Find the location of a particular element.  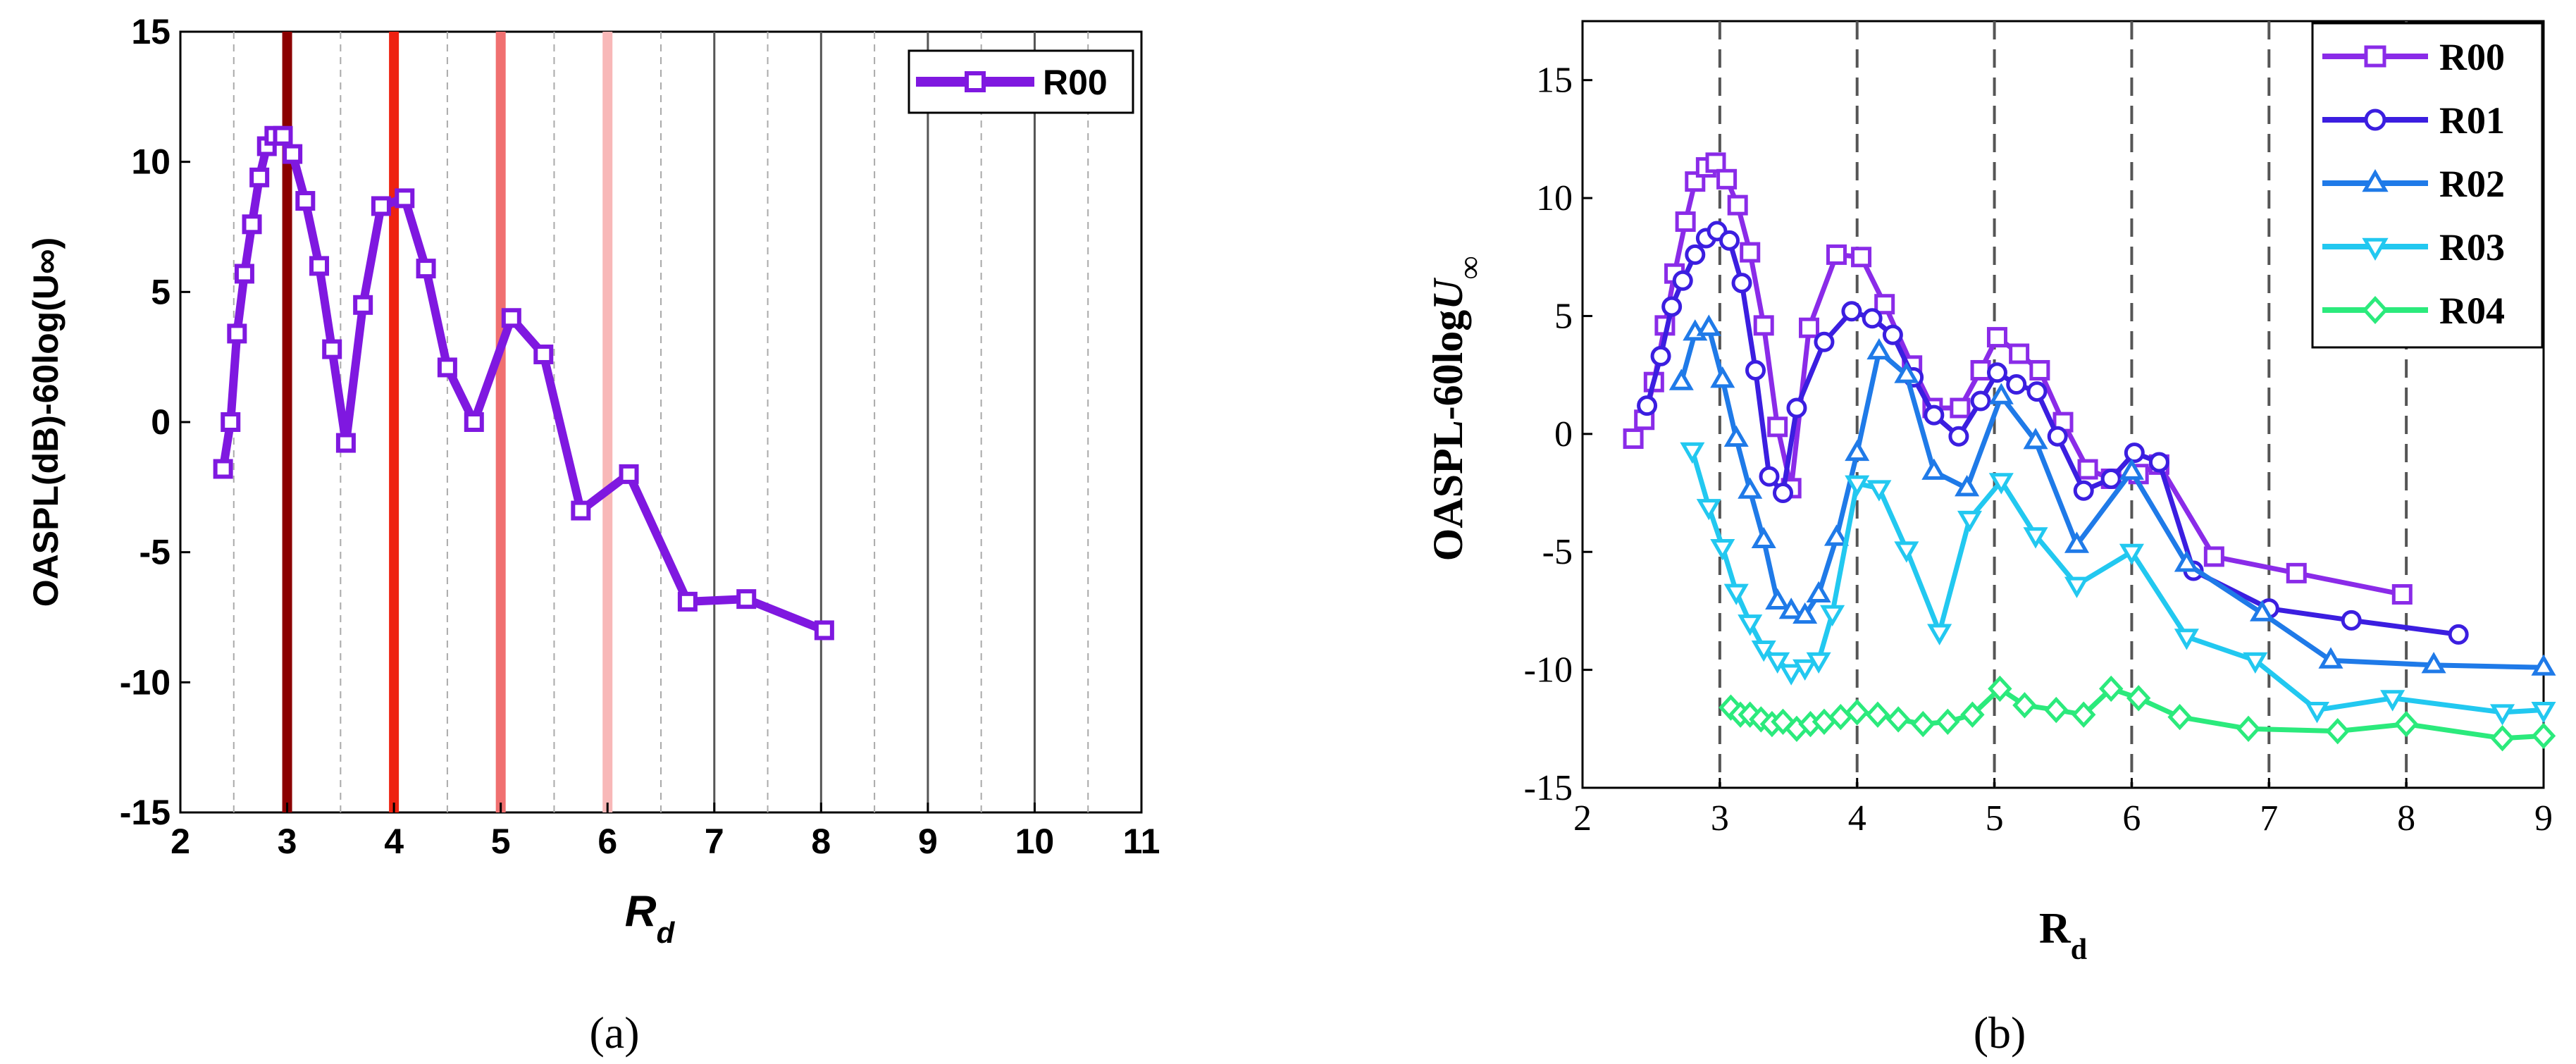

series-line-R02 is located at coordinates (2111, 497).